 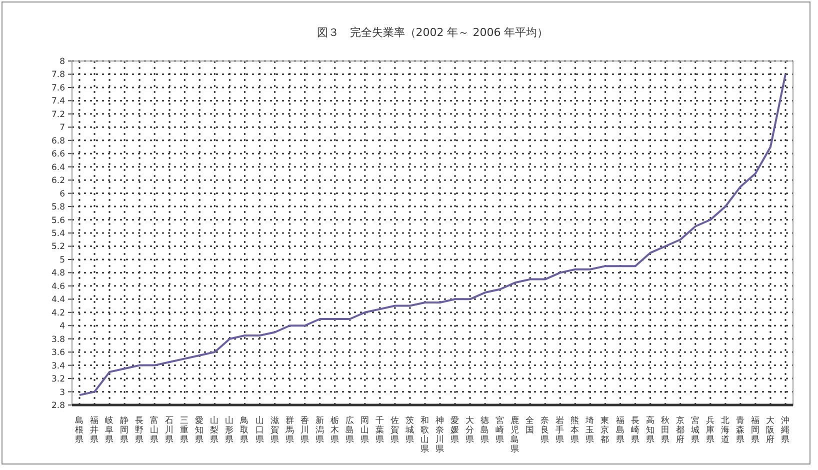 What do you see at coordinates (665, 430) in the screenshot?
I see `x-tick-label: 秋田県` at bounding box center [665, 430].